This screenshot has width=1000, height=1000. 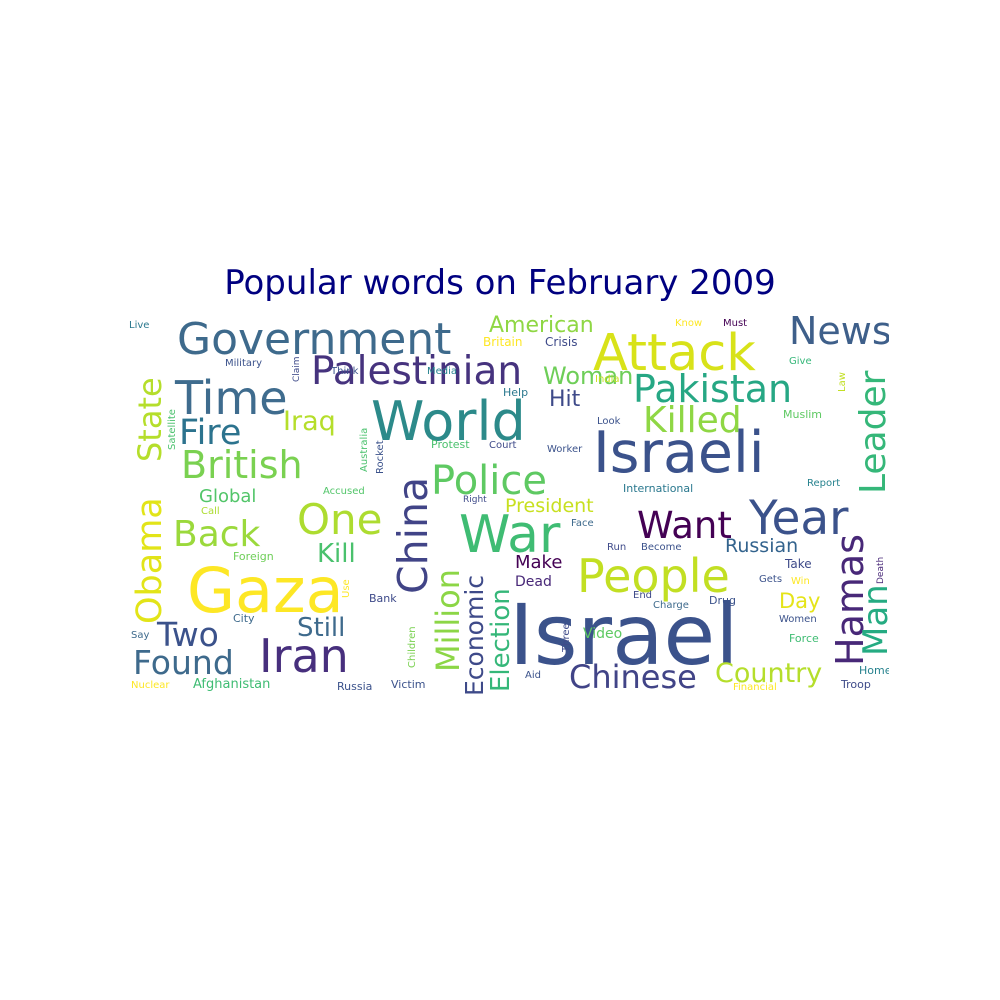 I want to click on word-american: American, so click(x=541, y=325).